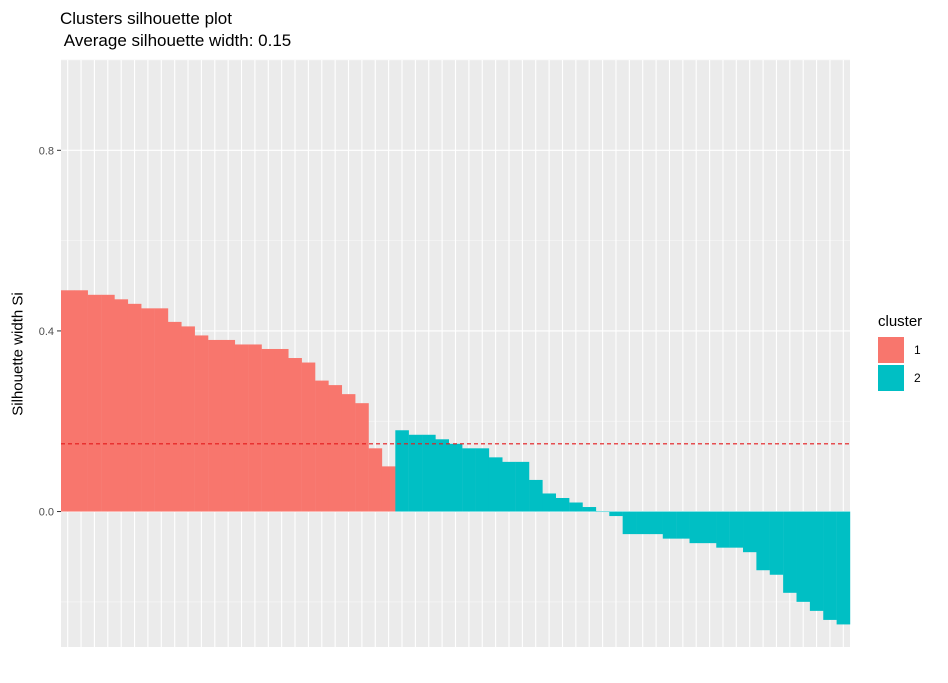 The image size is (948, 683). What do you see at coordinates (900, 321) in the screenshot?
I see `legend-title: cluster` at bounding box center [900, 321].